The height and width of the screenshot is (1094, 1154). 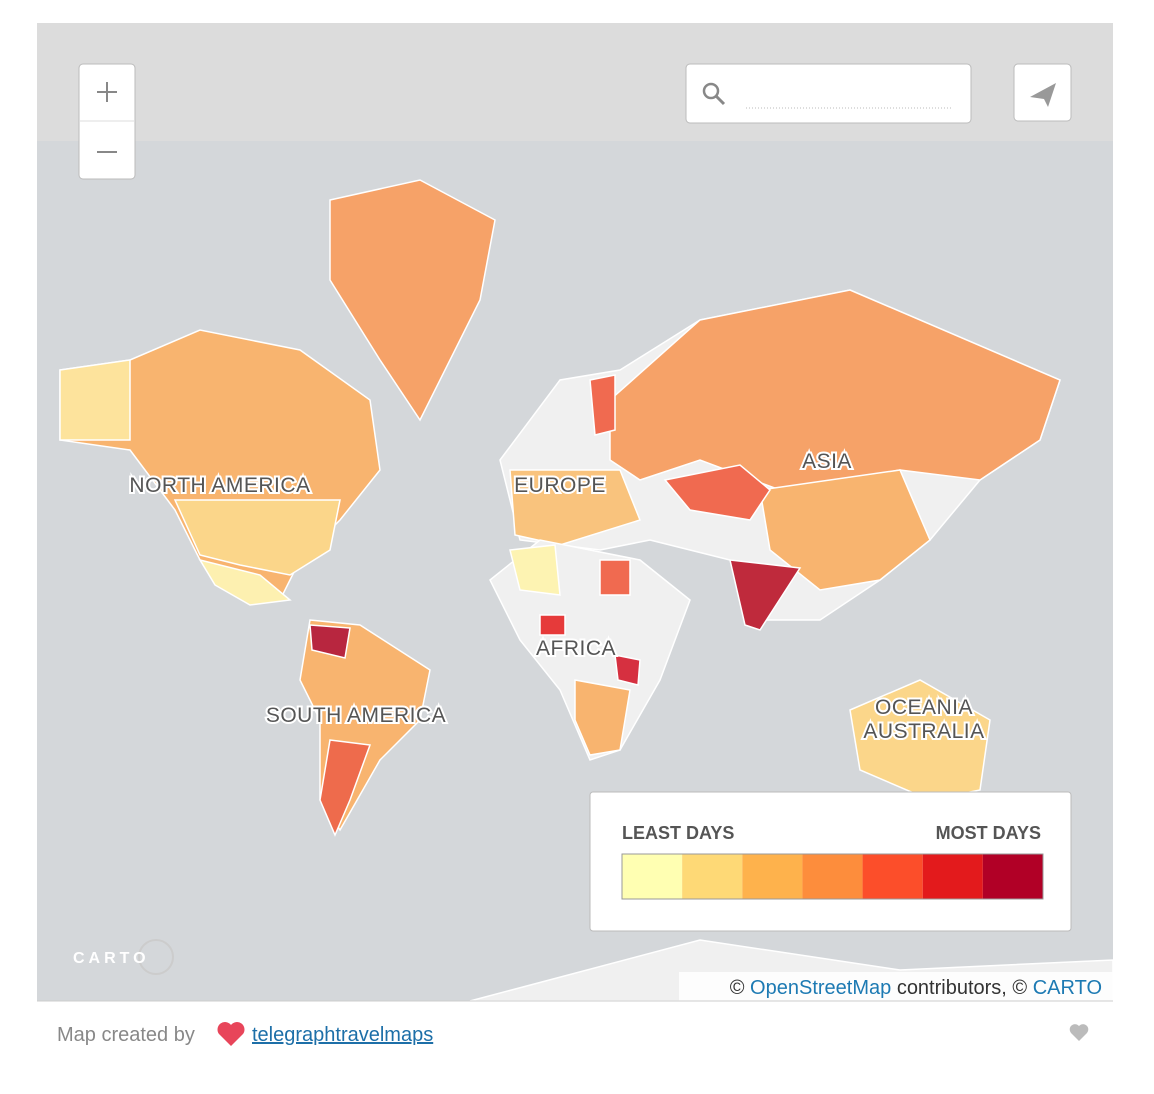 I want to click on legend-low: LEAST DAYS, so click(x=678, y=833).